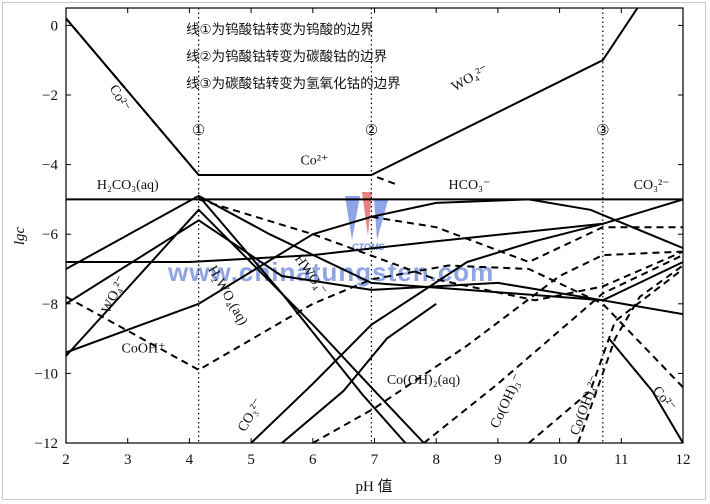 The width and height of the screenshot is (710, 504). What do you see at coordinates (55, 26) in the screenshot?
I see `y-tick-label: 0` at bounding box center [55, 26].